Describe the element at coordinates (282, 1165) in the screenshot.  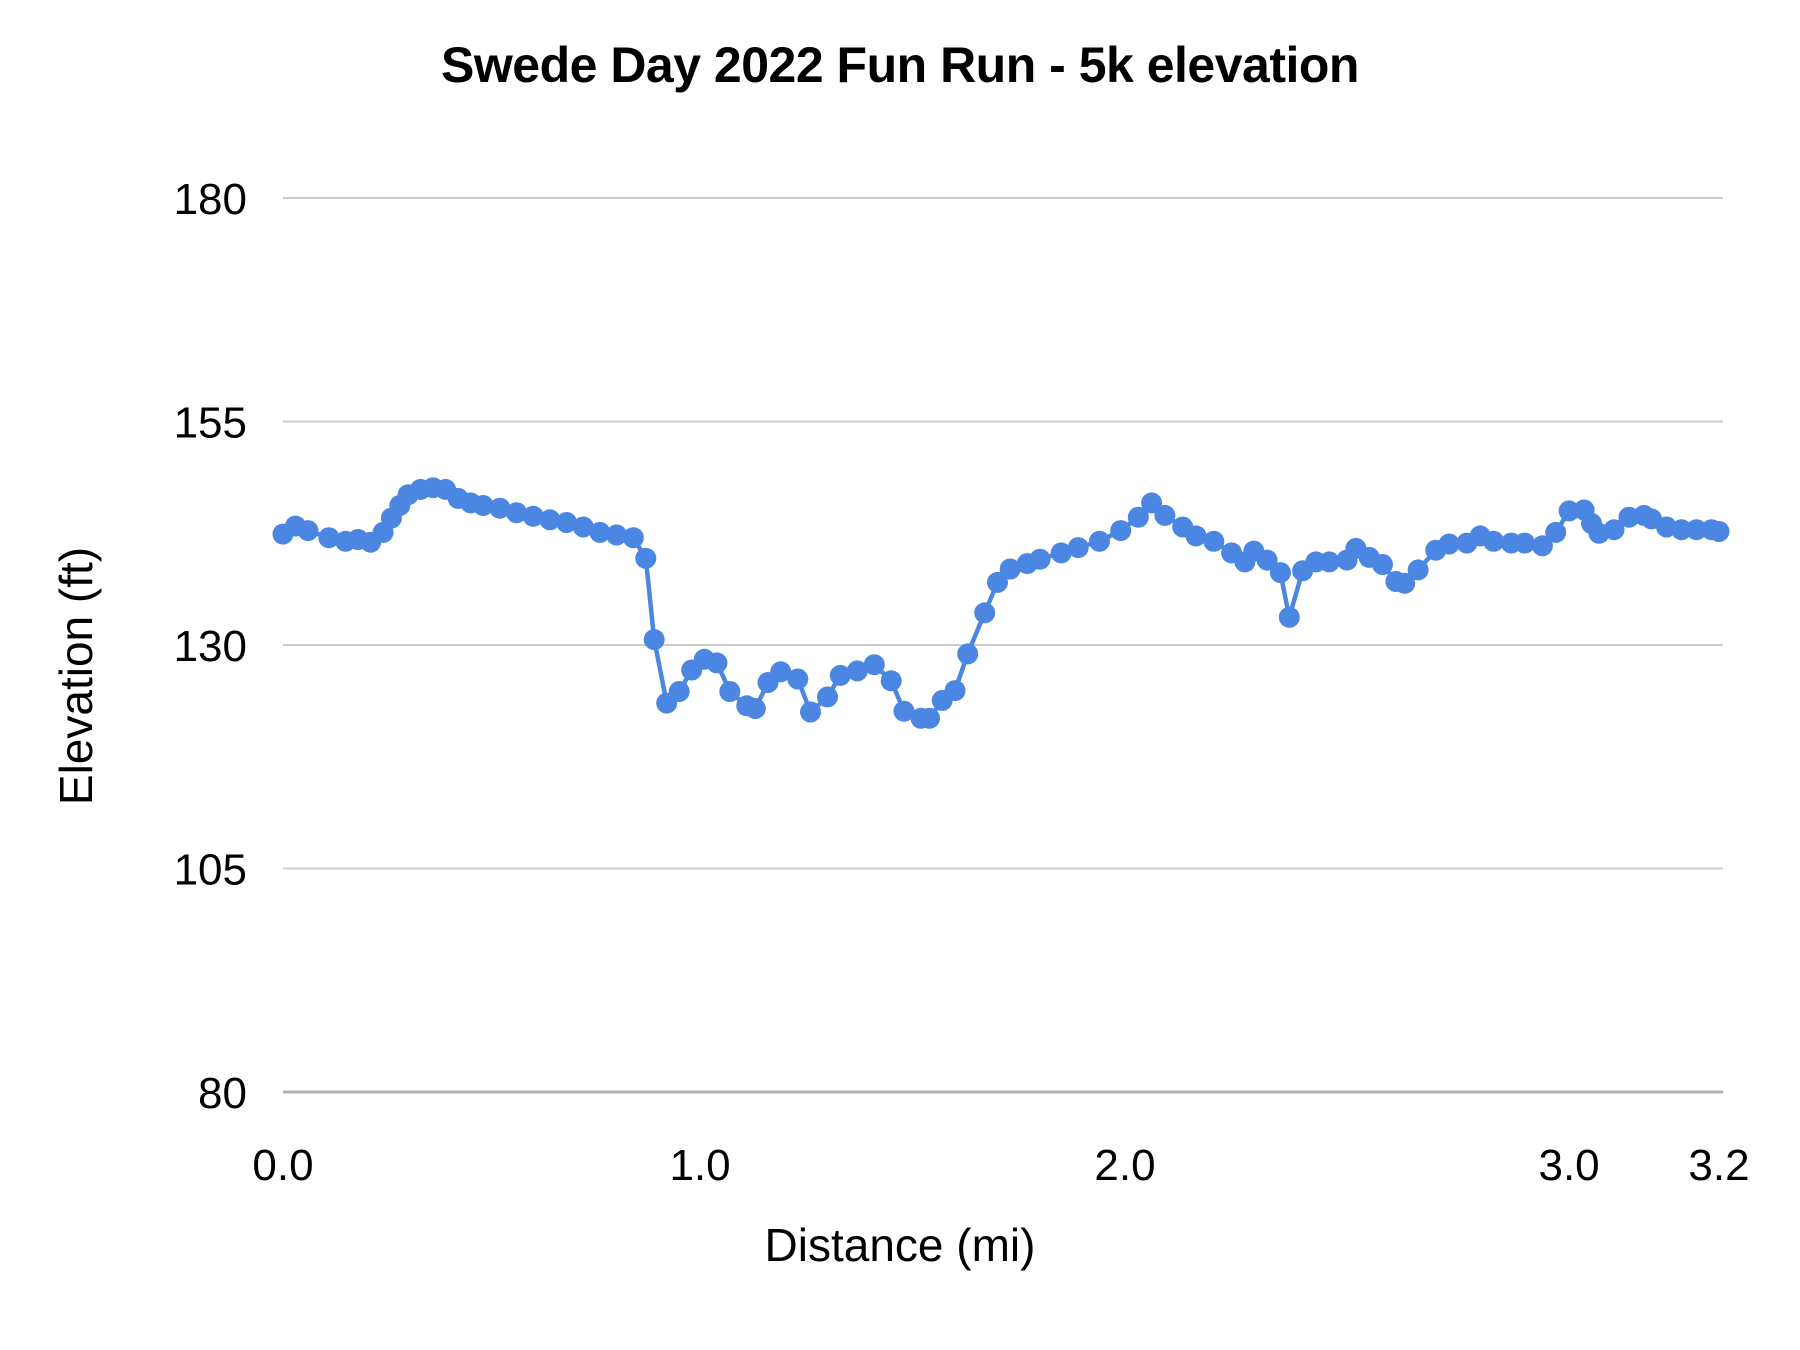
I see `x-tick-label: 0.0` at that location.